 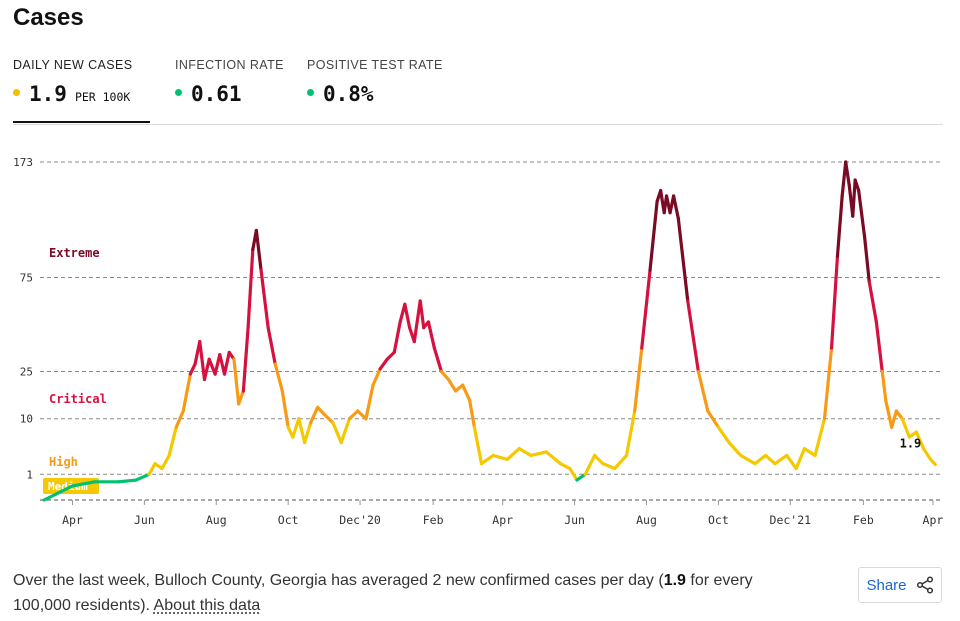 What do you see at coordinates (288, 520) in the screenshot?
I see `x-tick-label: Oct` at bounding box center [288, 520].